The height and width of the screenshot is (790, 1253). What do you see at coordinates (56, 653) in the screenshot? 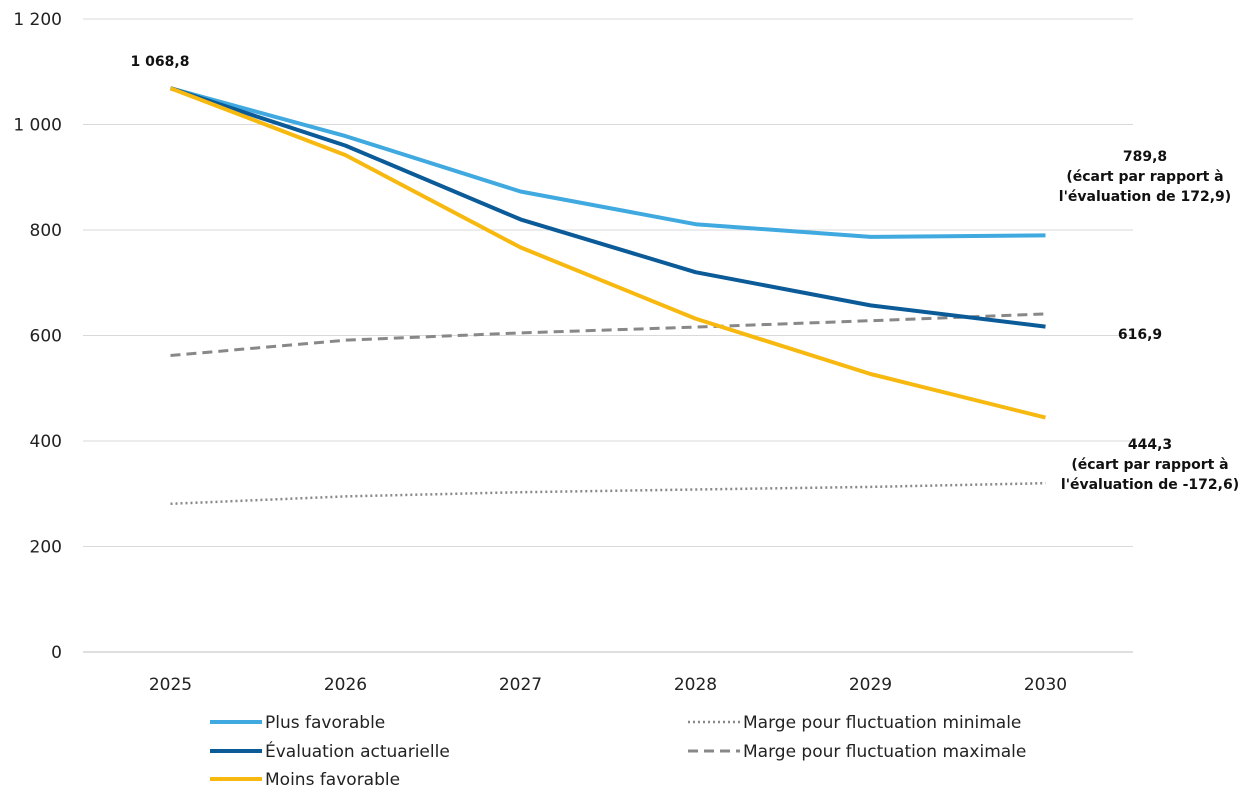
I see `y-tick-label: 0` at bounding box center [56, 653].